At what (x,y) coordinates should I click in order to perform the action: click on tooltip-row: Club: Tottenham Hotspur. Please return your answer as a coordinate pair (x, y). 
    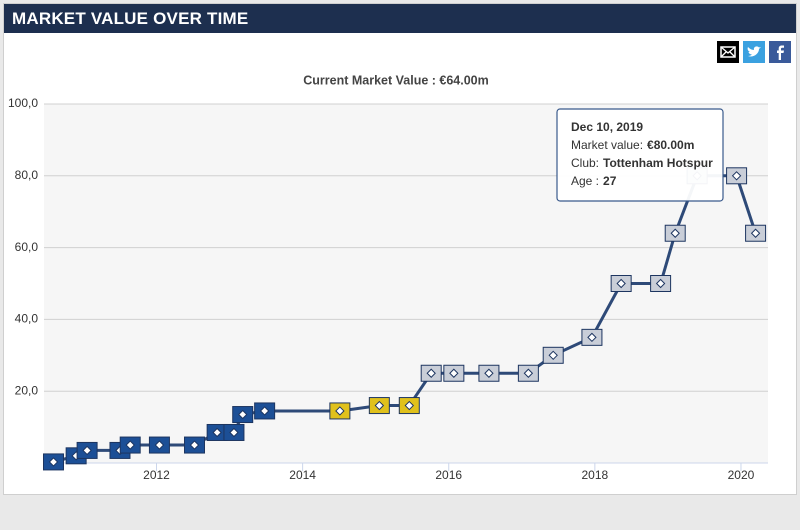
    Looking at the image, I should click on (642, 163).